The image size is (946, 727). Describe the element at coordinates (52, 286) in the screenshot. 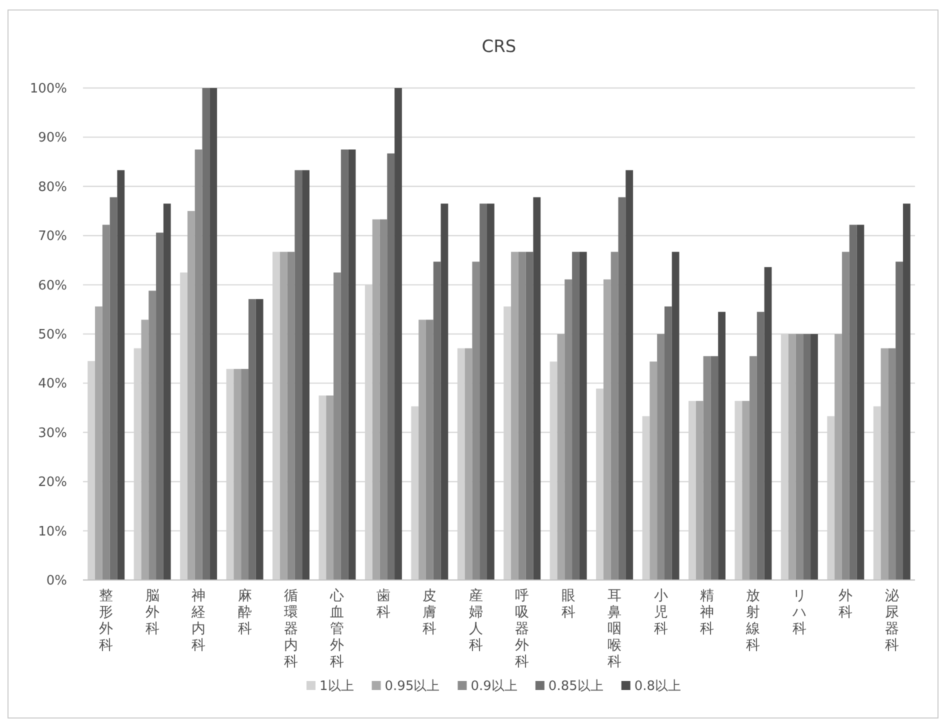

I see `y-tick-label: 60%` at that location.